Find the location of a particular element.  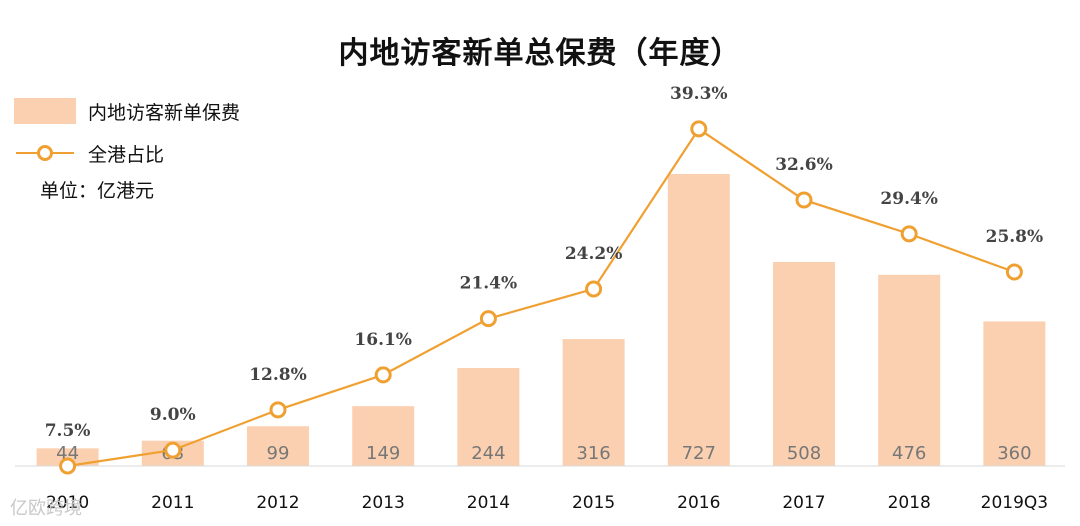

share-point-2011 is located at coordinates (173, 450).